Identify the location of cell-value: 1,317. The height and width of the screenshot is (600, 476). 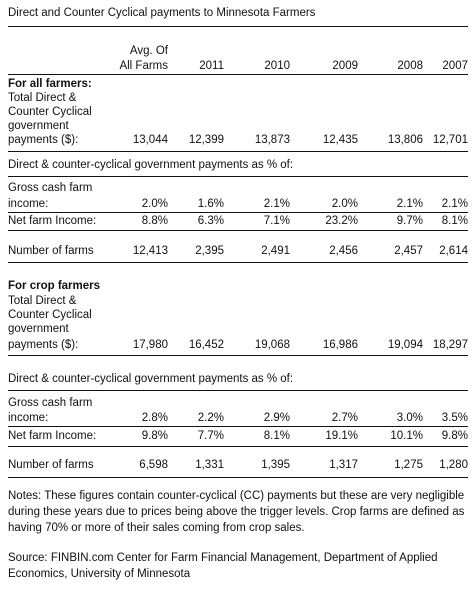
(343, 465).